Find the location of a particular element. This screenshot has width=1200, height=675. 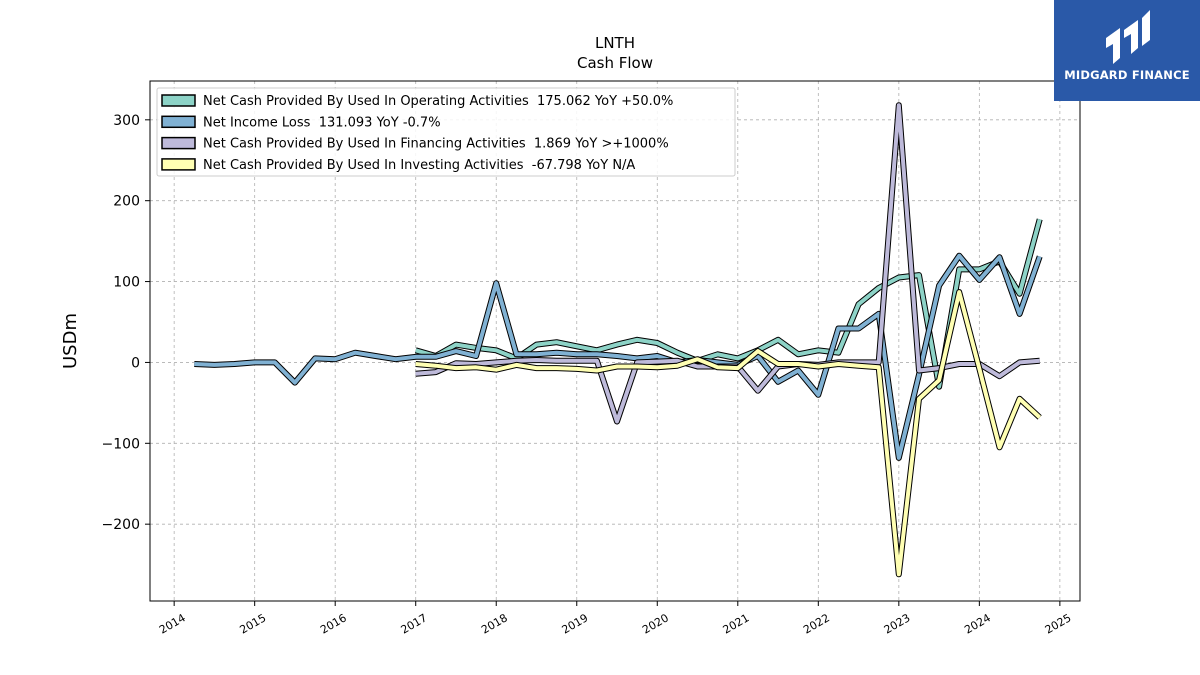

x-tick-label: 2021 is located at coordinates (736, 623).